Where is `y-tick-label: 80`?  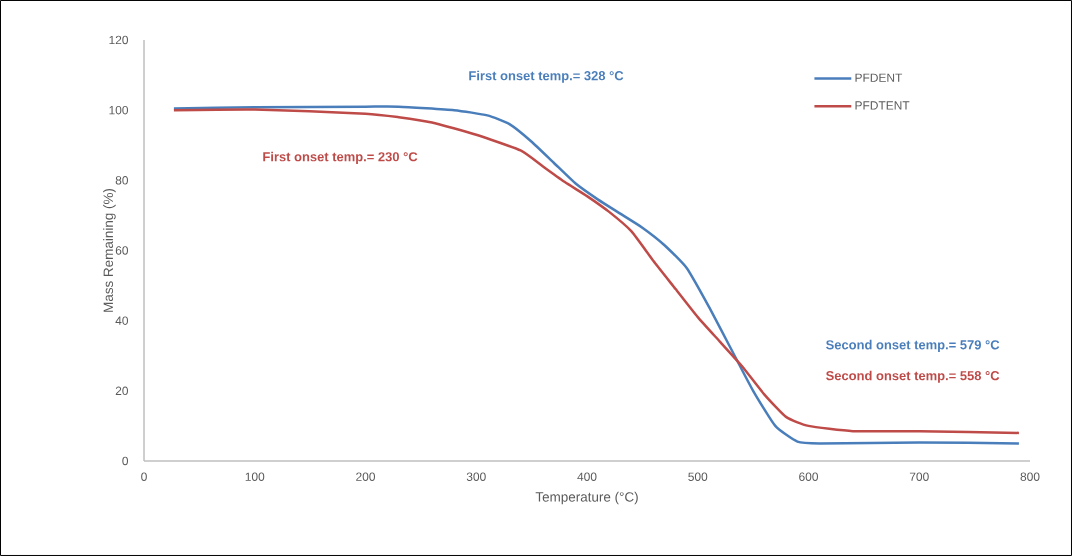 y-tick-label: 80 is located at coordinates (122, 180).